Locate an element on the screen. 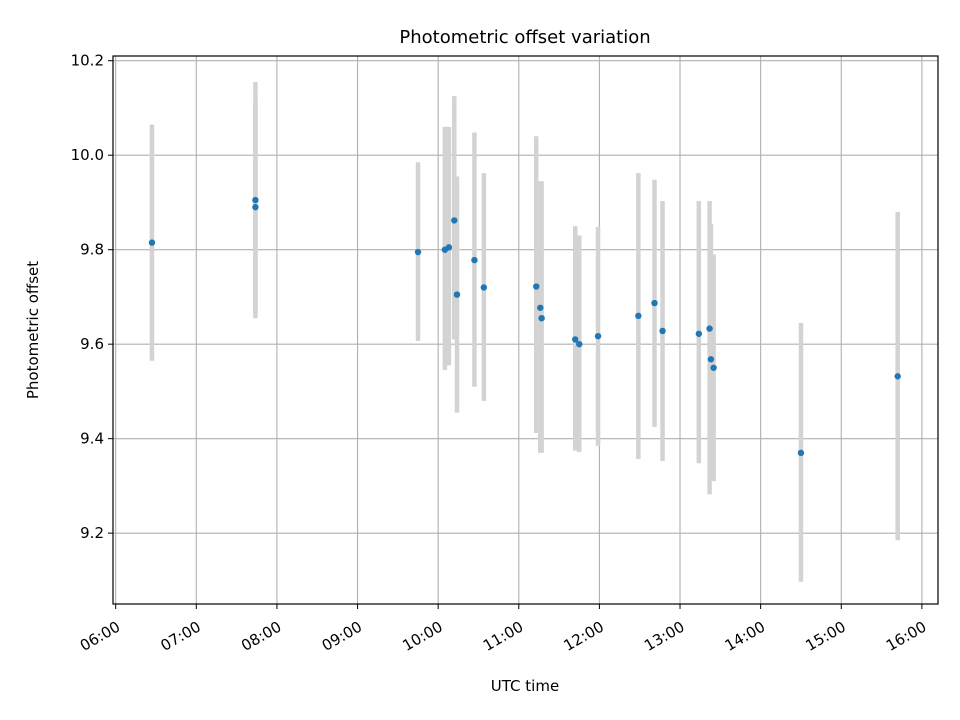  y-tick-label: 10.0 is located at coordinates (87, 155).